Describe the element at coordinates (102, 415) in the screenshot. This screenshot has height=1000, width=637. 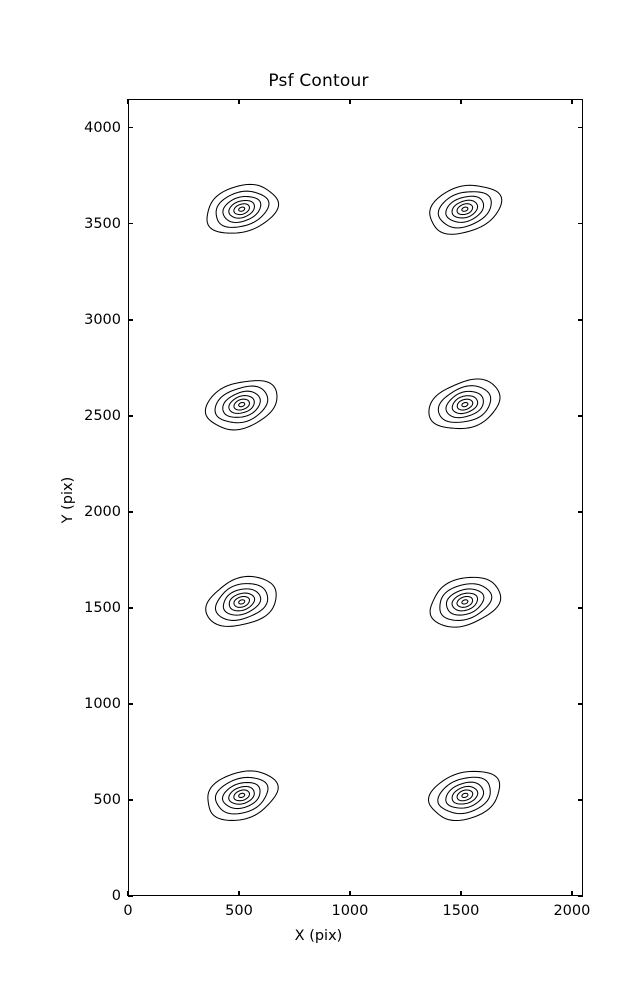
I see `y-tick-label: 2500` at that location.